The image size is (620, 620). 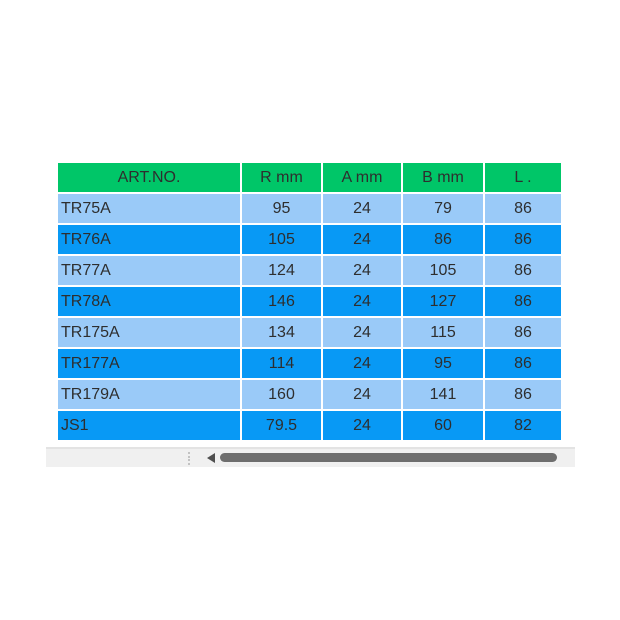 I want to click on b-value-cell: 86, so click(x=443, y=239).